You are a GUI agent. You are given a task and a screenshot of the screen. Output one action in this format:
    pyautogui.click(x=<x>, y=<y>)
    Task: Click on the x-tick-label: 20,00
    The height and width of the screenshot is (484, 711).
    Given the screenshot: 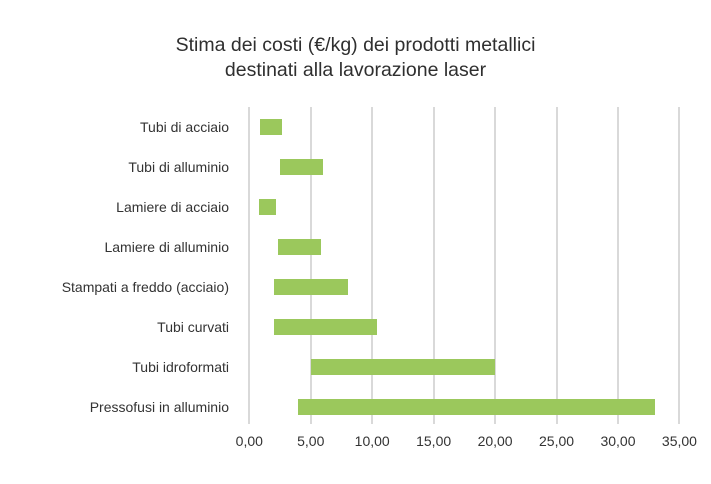 What is the action you would take?
    pyautogui.click(x=495, y=441)
    